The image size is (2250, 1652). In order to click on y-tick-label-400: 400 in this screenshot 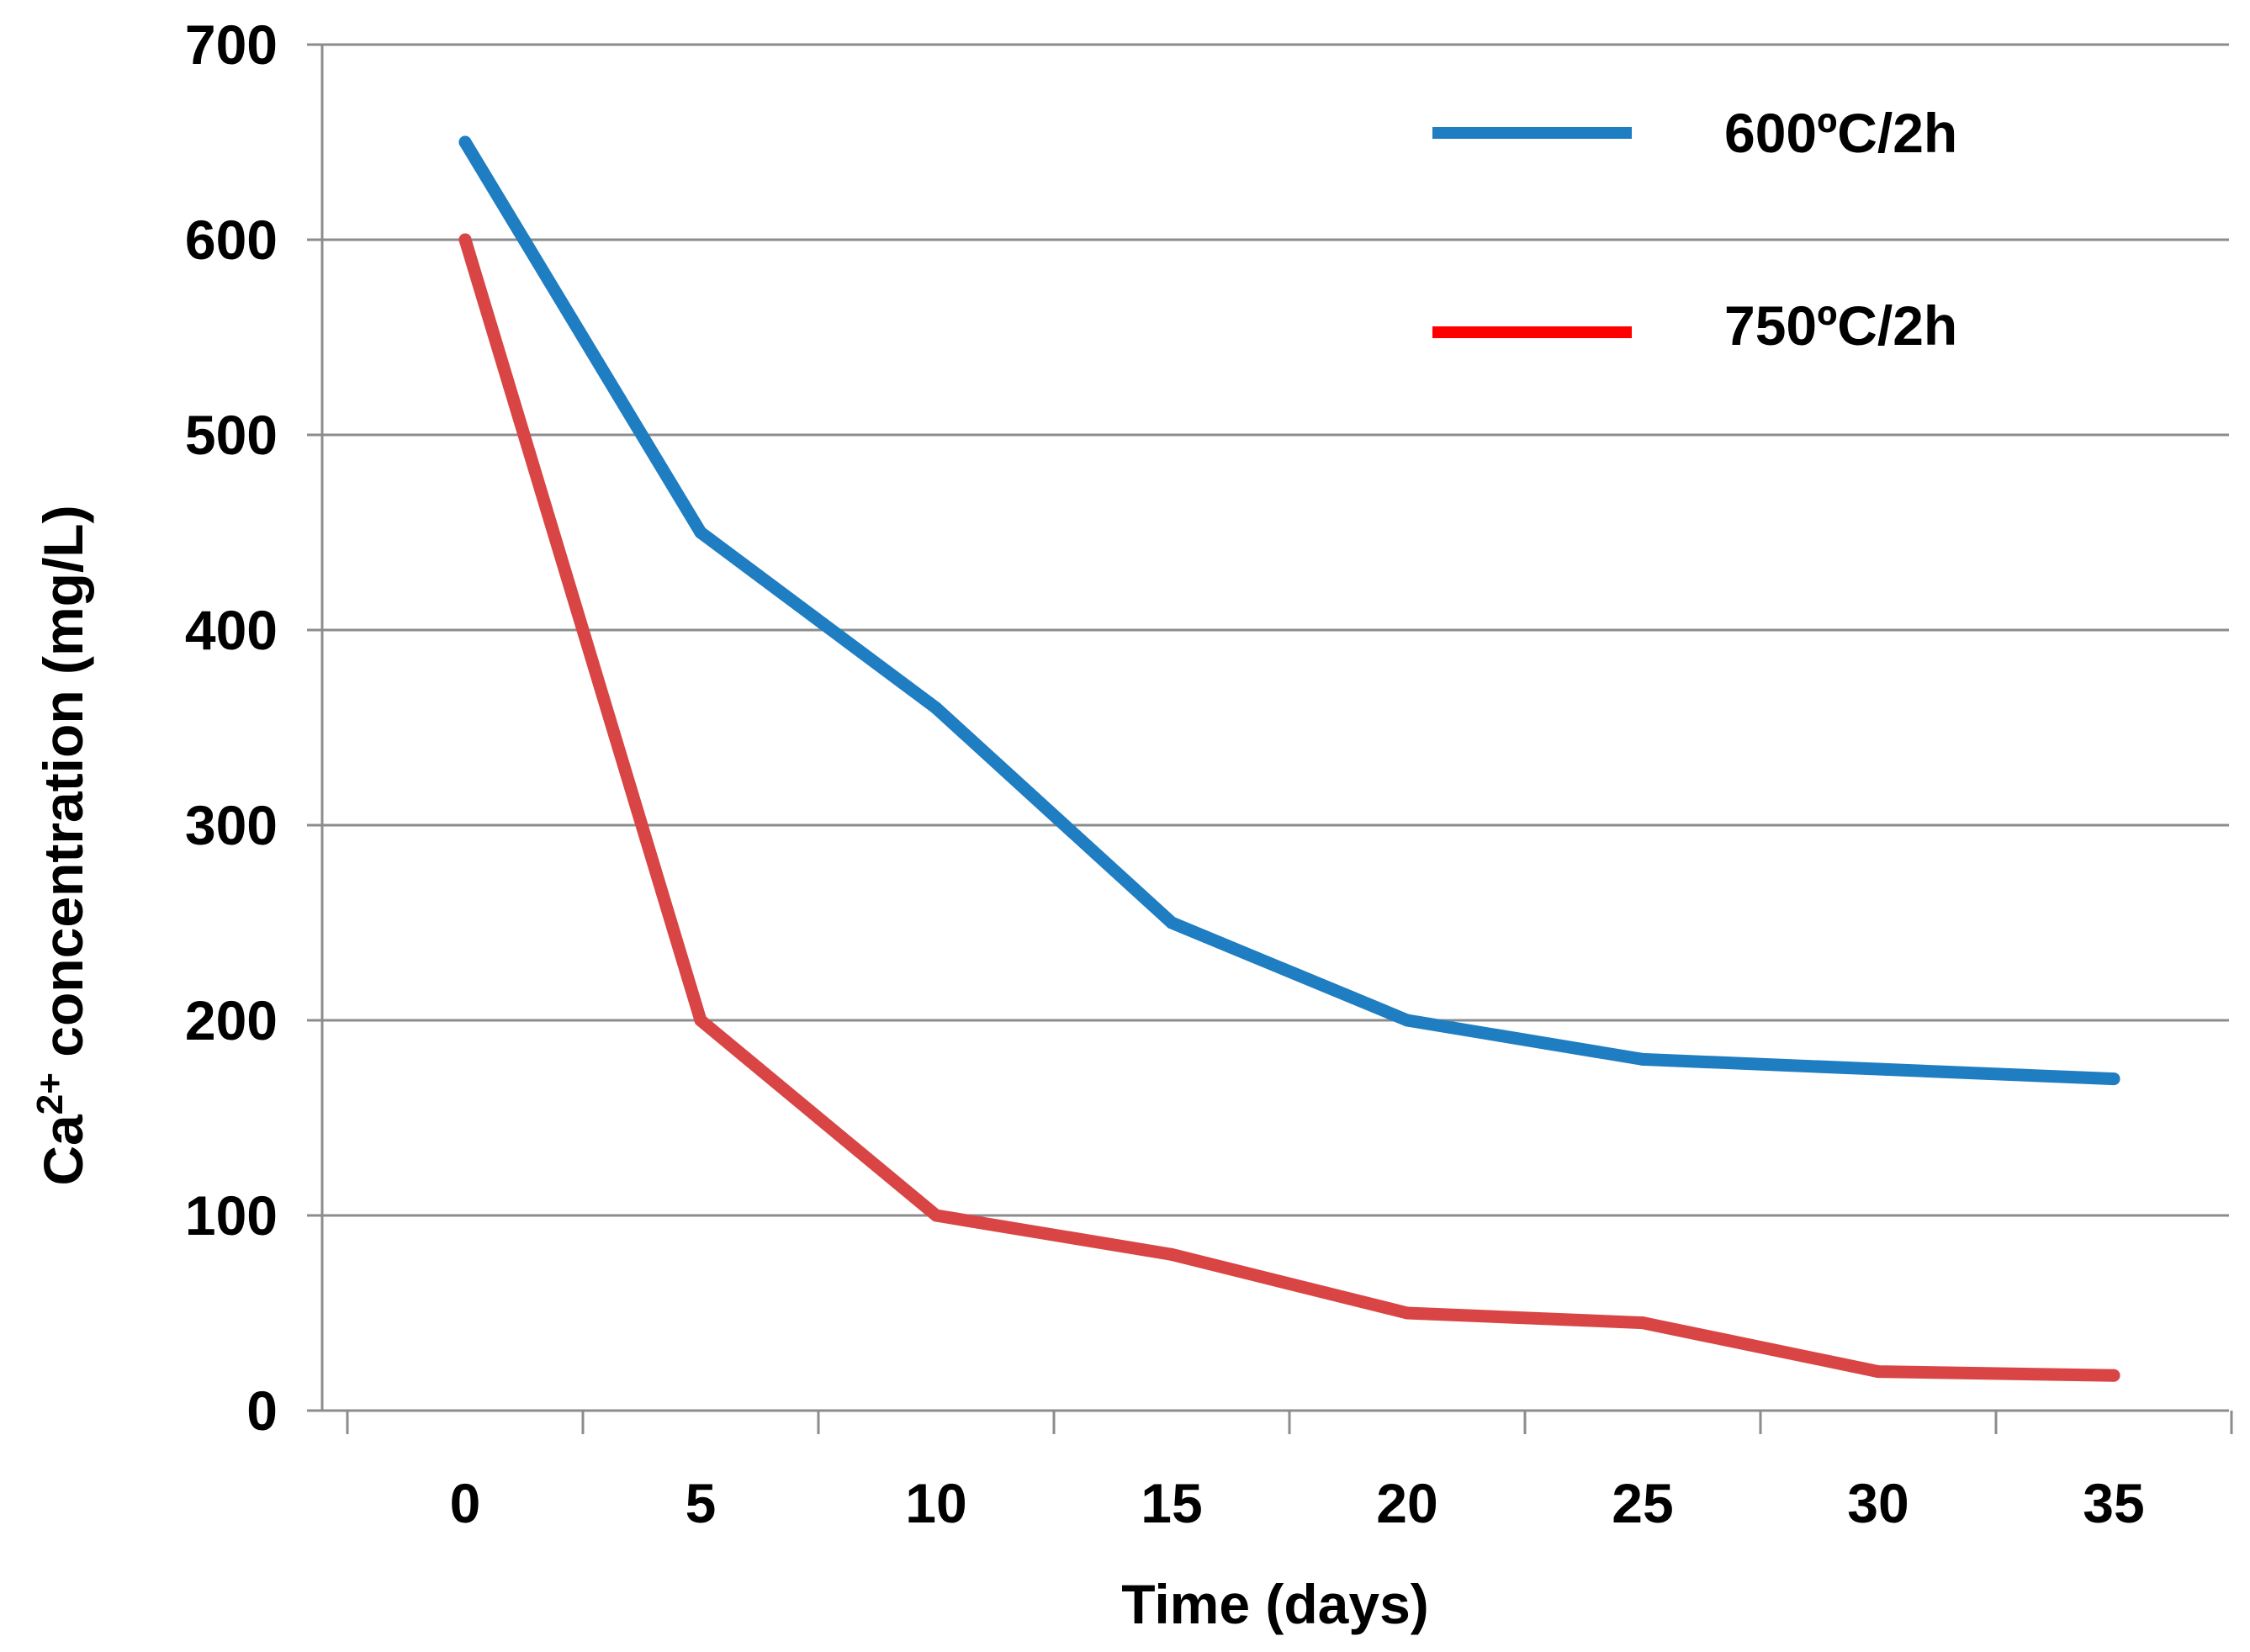, I will do `click(231, 630)`.